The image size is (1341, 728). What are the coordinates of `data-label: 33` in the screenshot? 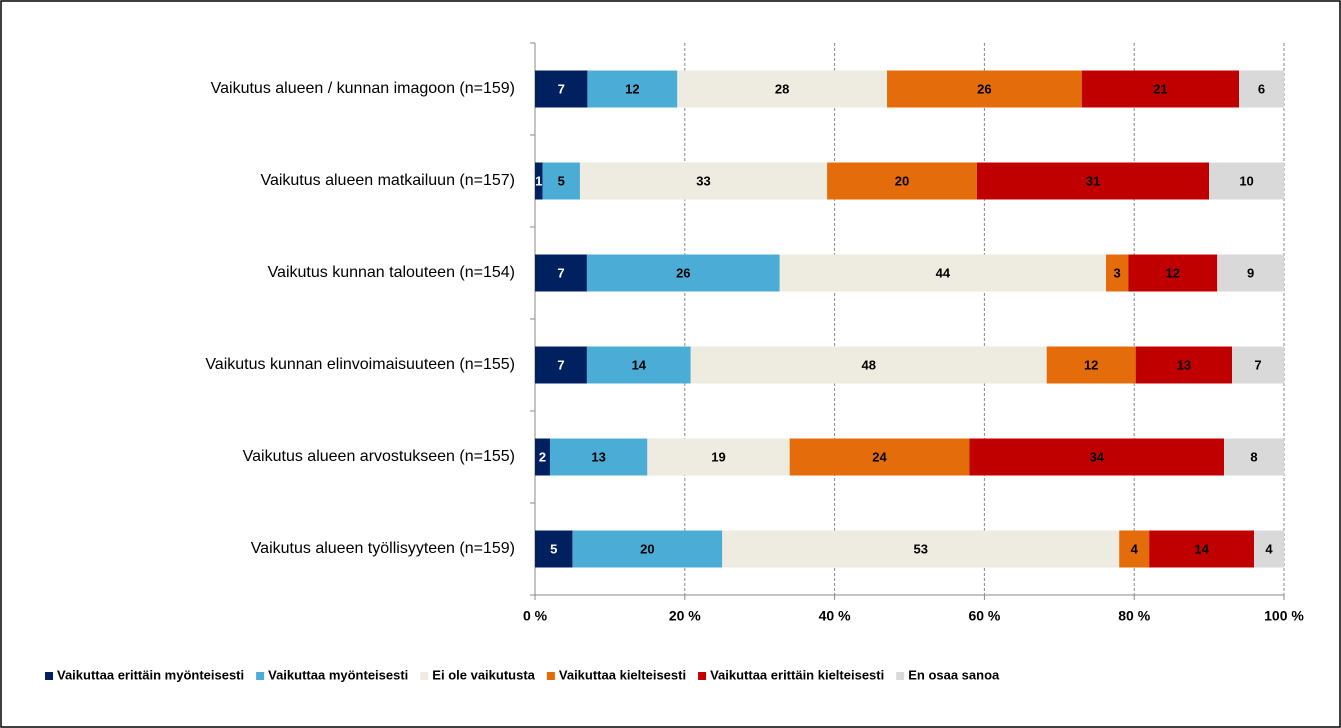 It's located at (703, 180).